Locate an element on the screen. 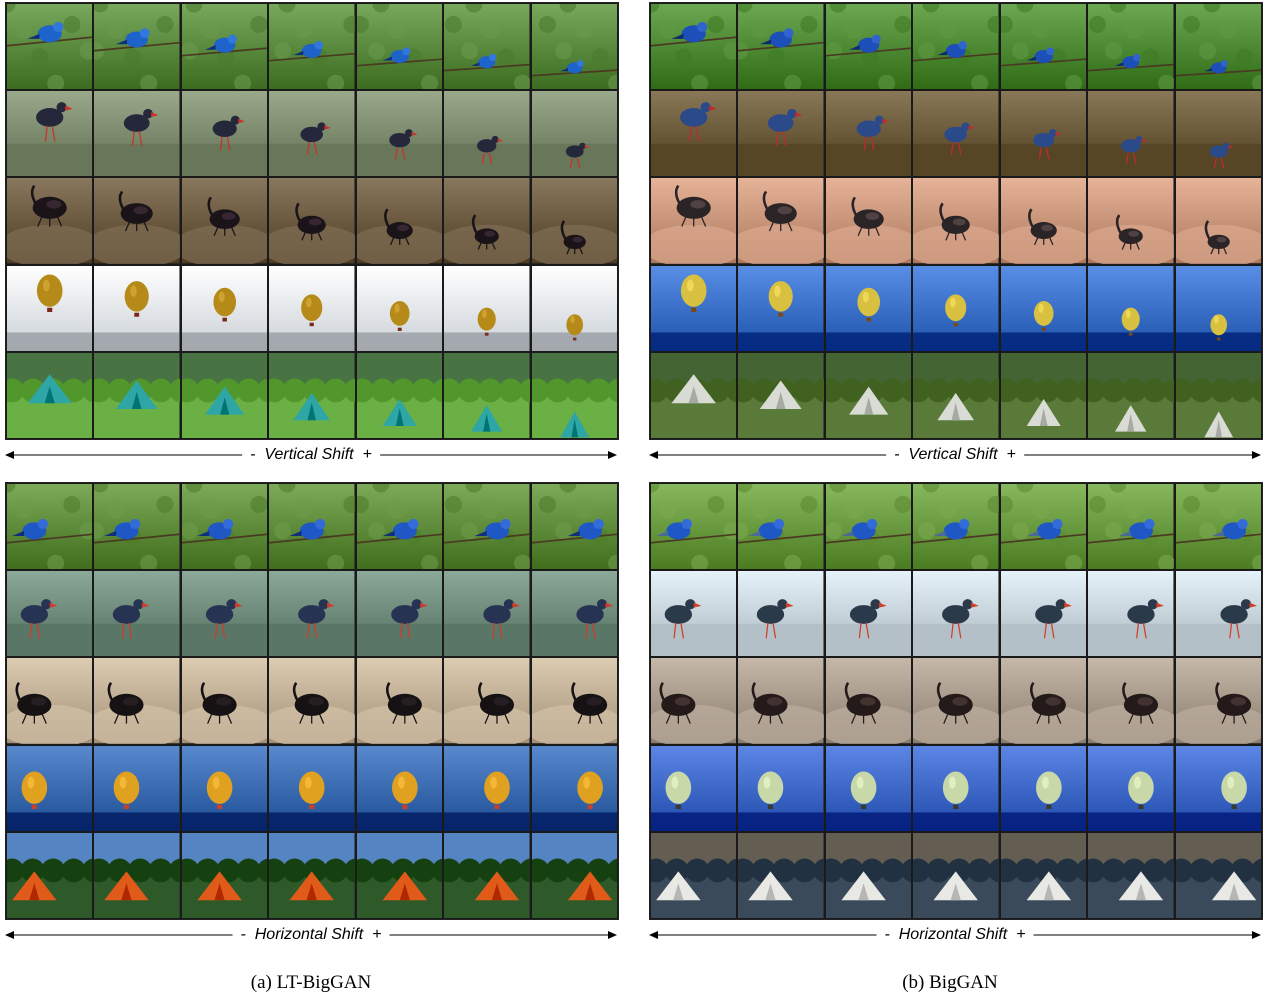 The image size is (1265, 1001). shift-label: Vertical Shift is located at coordinates (309, 454).